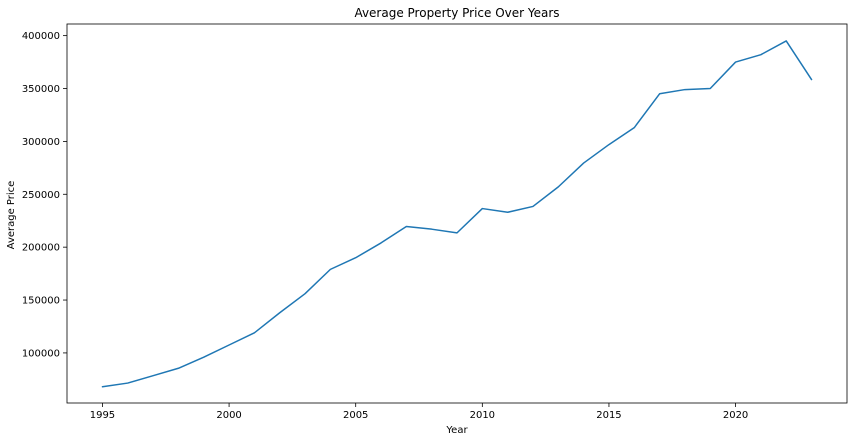 The height and width of the screenshot is (446, 854). Describe the element at coordinates (102, 415) in the screenshot. I see `x-tick-label-1995: 1995` at that location.